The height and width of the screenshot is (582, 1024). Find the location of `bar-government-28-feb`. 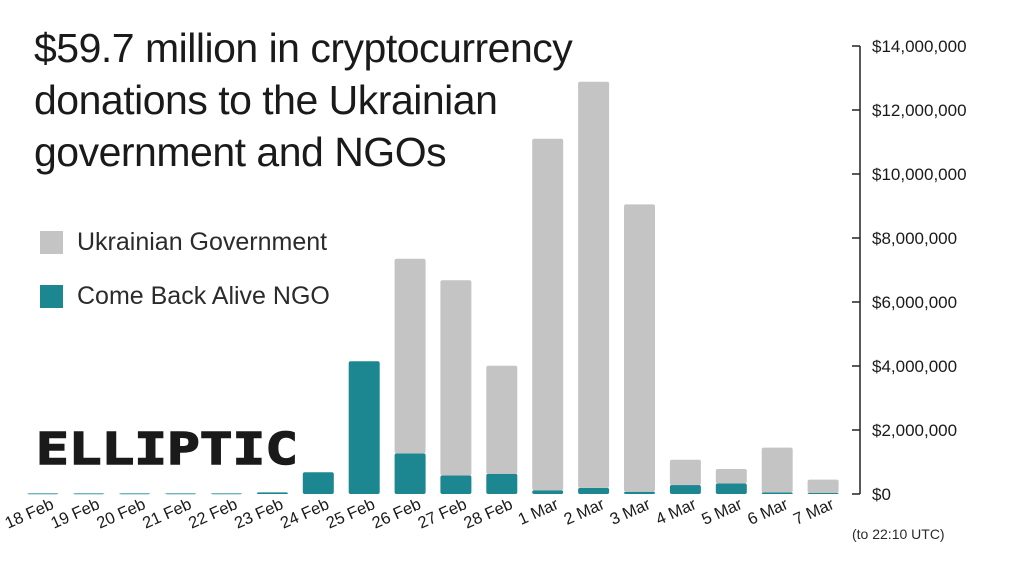

bar-government-28-feb is located at coordinates (502, 419).